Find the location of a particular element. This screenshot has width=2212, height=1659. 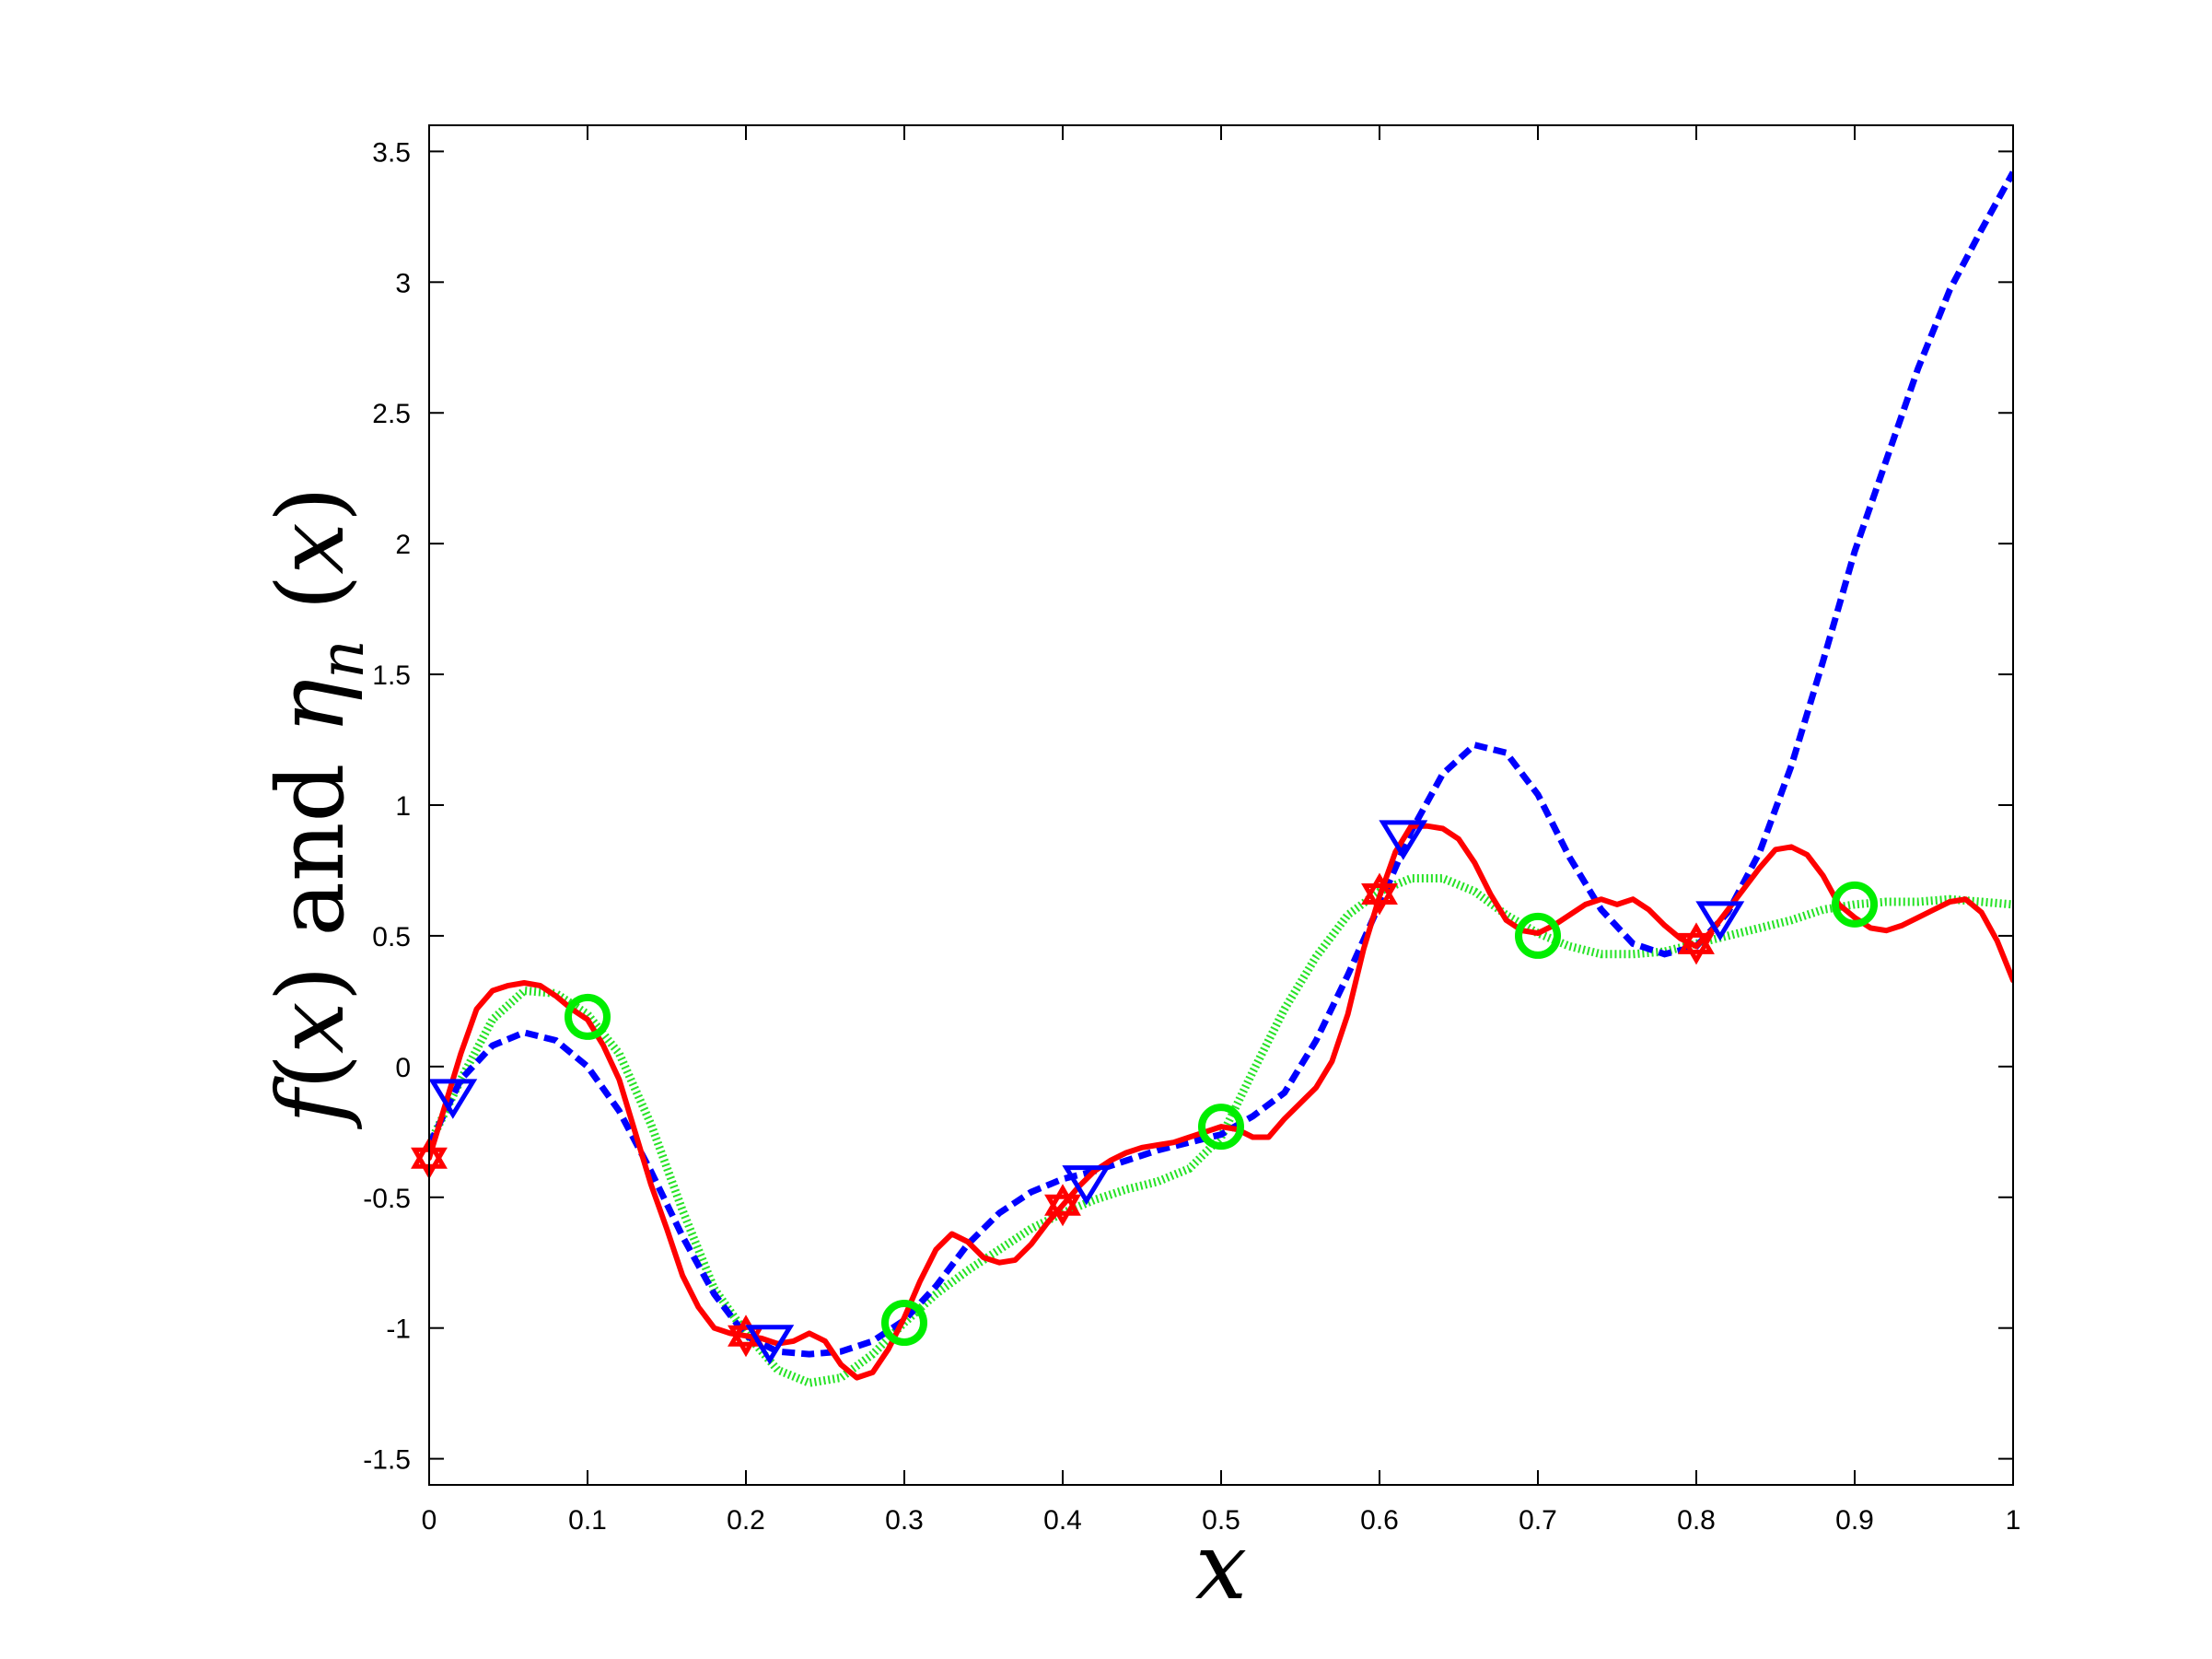

y-tick-label: 3.5 is located at coordinates (392, 152).